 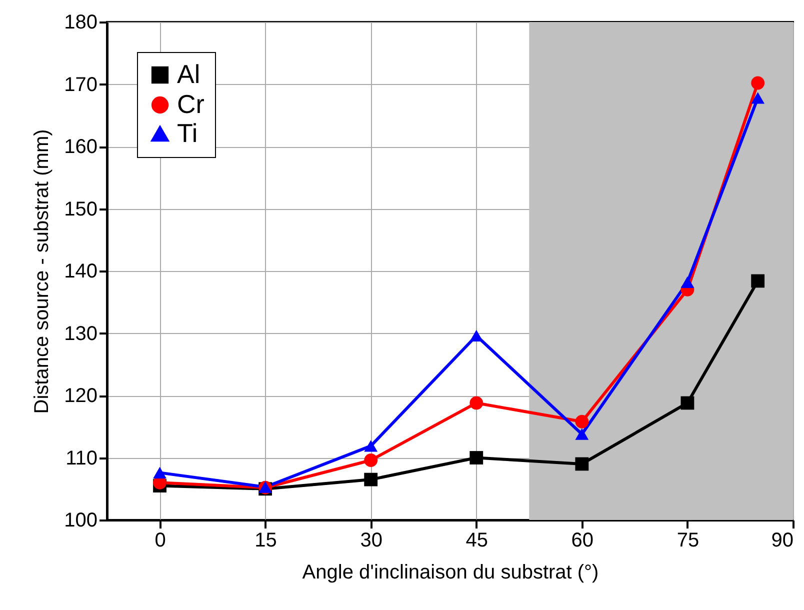 What do you see at coordinates (265, 541) in the screenshot?
I see `x-tick-label: 15` at bounding box center [265, 541].